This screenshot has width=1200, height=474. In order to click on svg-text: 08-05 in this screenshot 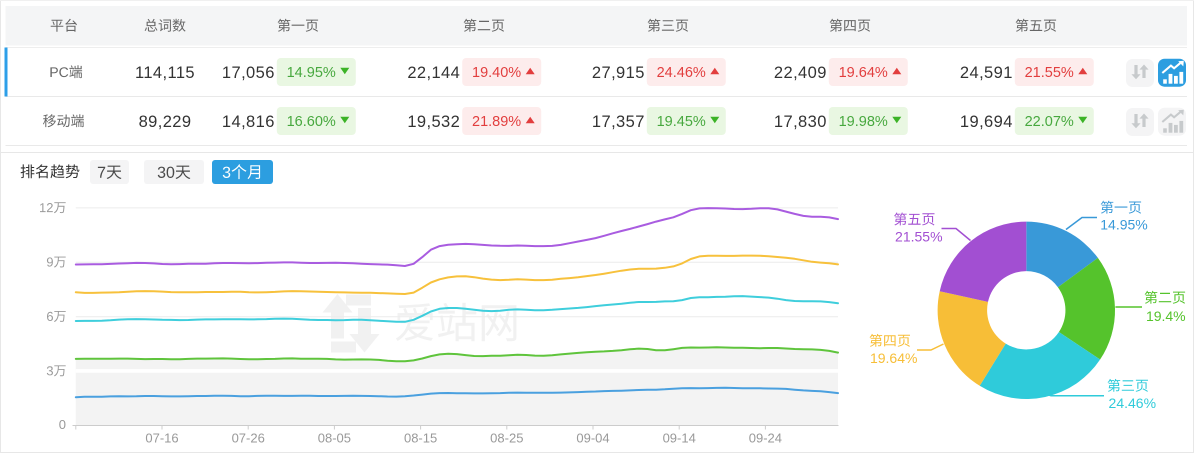, I will do `click(334, 438)`.